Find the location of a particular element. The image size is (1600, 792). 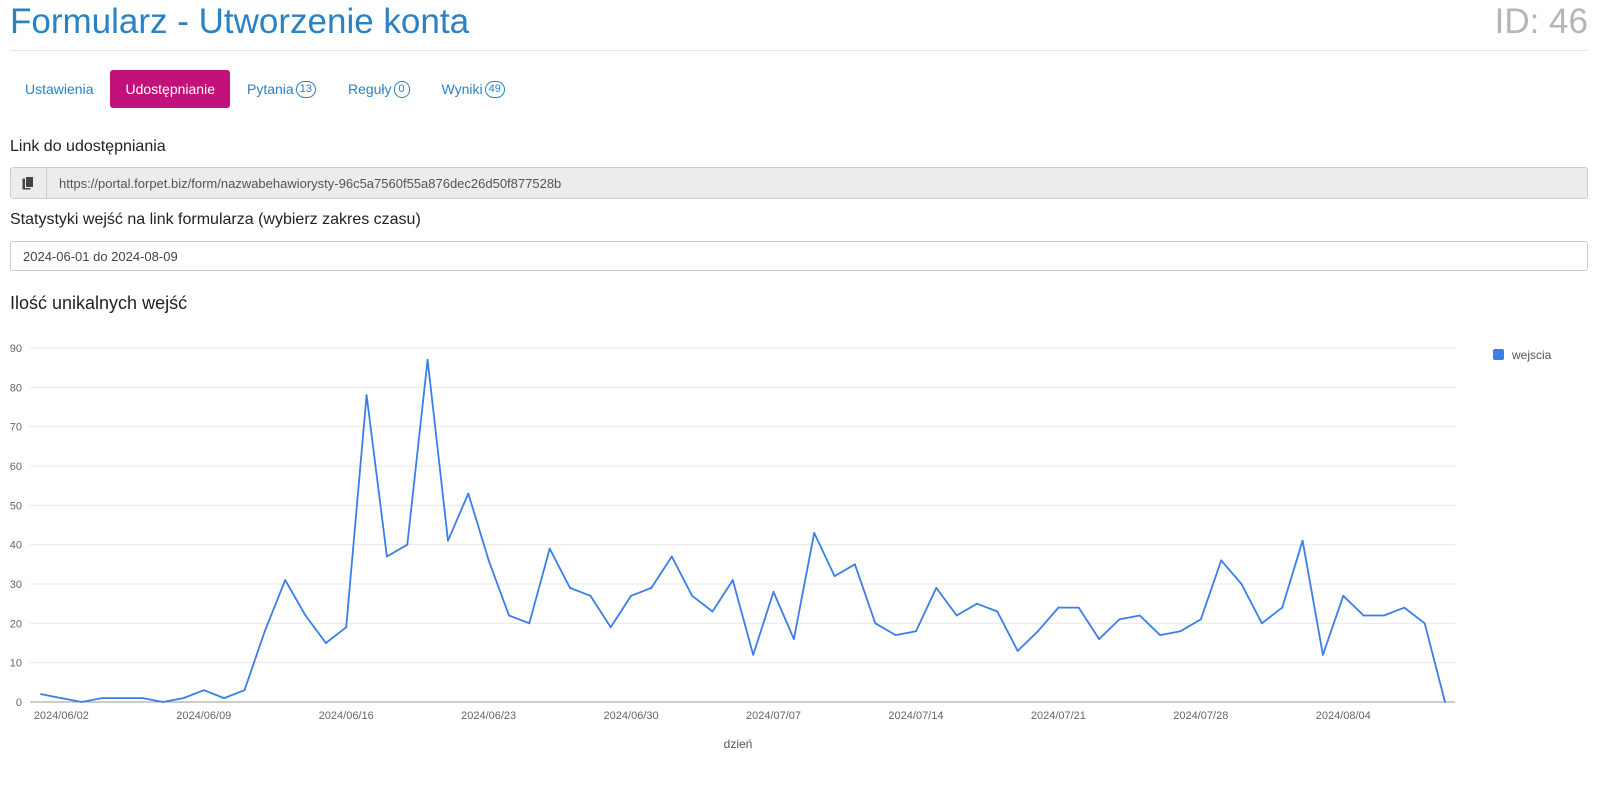

y-tick-label: 10 is located at coordinates (16, 664).